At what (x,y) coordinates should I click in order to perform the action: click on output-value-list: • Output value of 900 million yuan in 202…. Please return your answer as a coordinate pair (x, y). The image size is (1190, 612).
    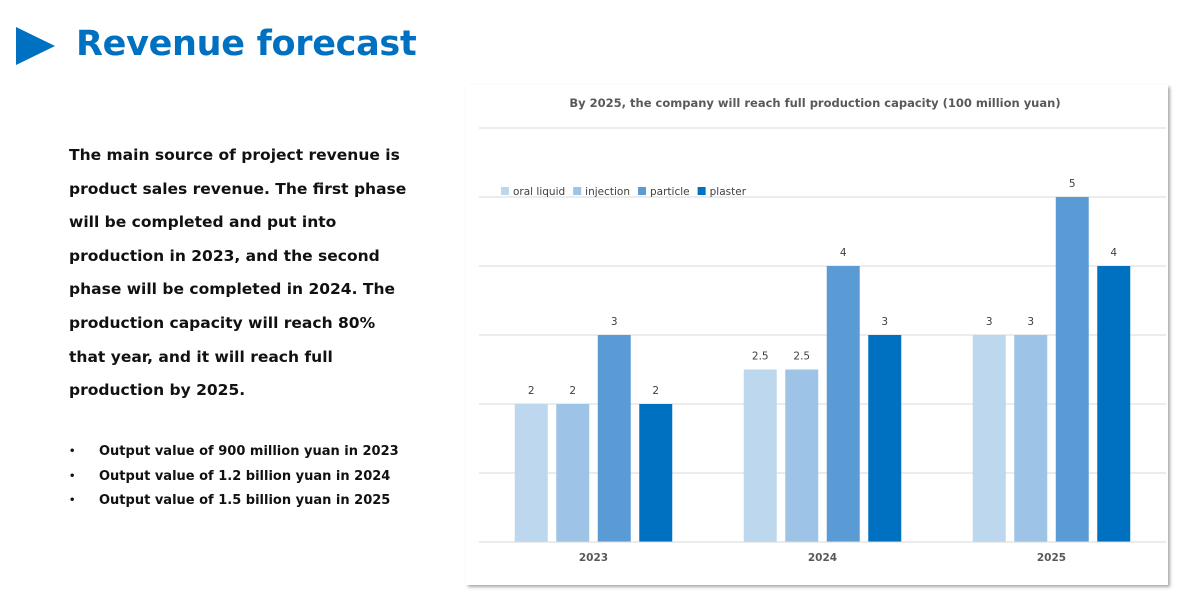
    Looking at the image, I should click on (234, 477).